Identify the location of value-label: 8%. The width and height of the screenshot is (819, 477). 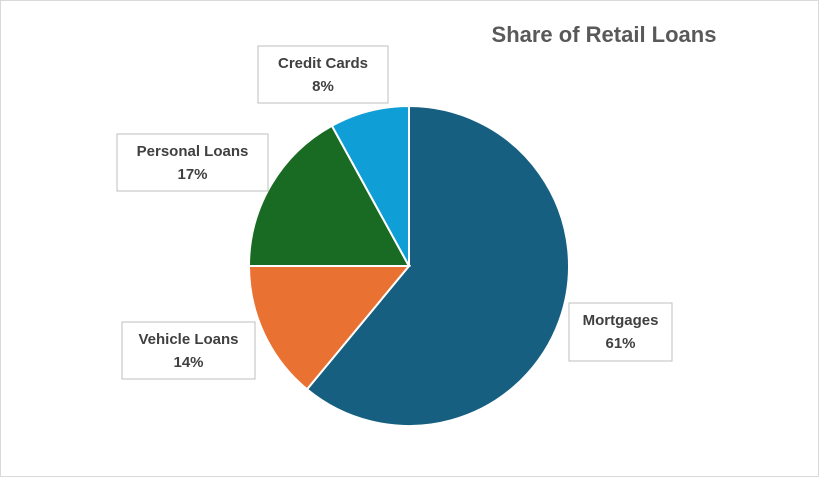
(323, 86).